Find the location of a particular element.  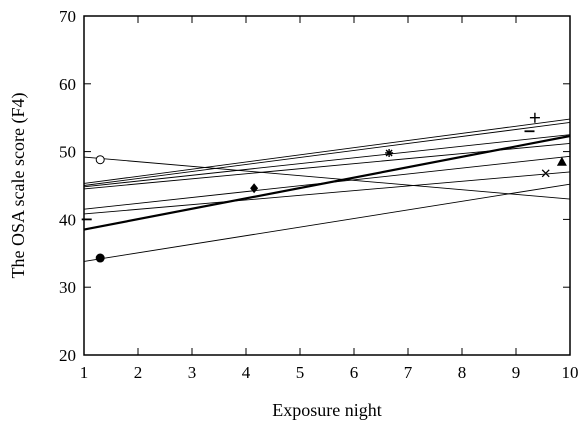

x-tick-label: 9 is located at coordinates (516, 372).